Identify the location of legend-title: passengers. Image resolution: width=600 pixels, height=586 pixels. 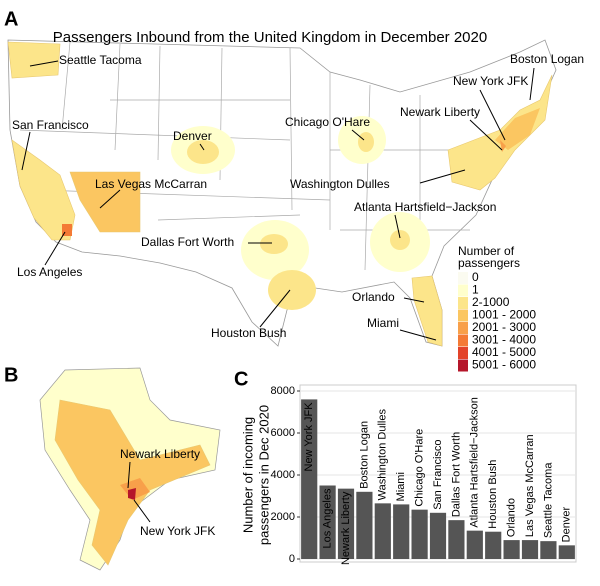
(489, 263).